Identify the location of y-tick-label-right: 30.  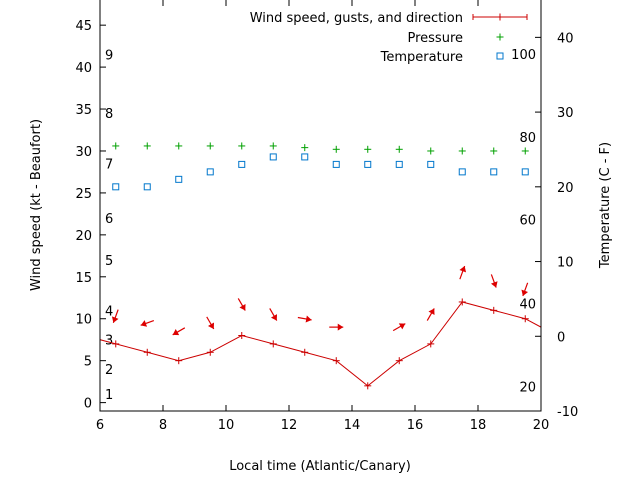
(565, 113).